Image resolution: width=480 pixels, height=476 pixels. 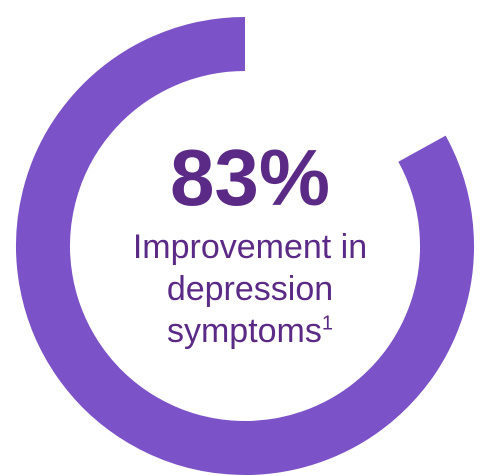 What do you see at coordinates (244, 331) in the screenshot?
I see `caption-line-3-text: symptoms` at bounding box center [244, 331].